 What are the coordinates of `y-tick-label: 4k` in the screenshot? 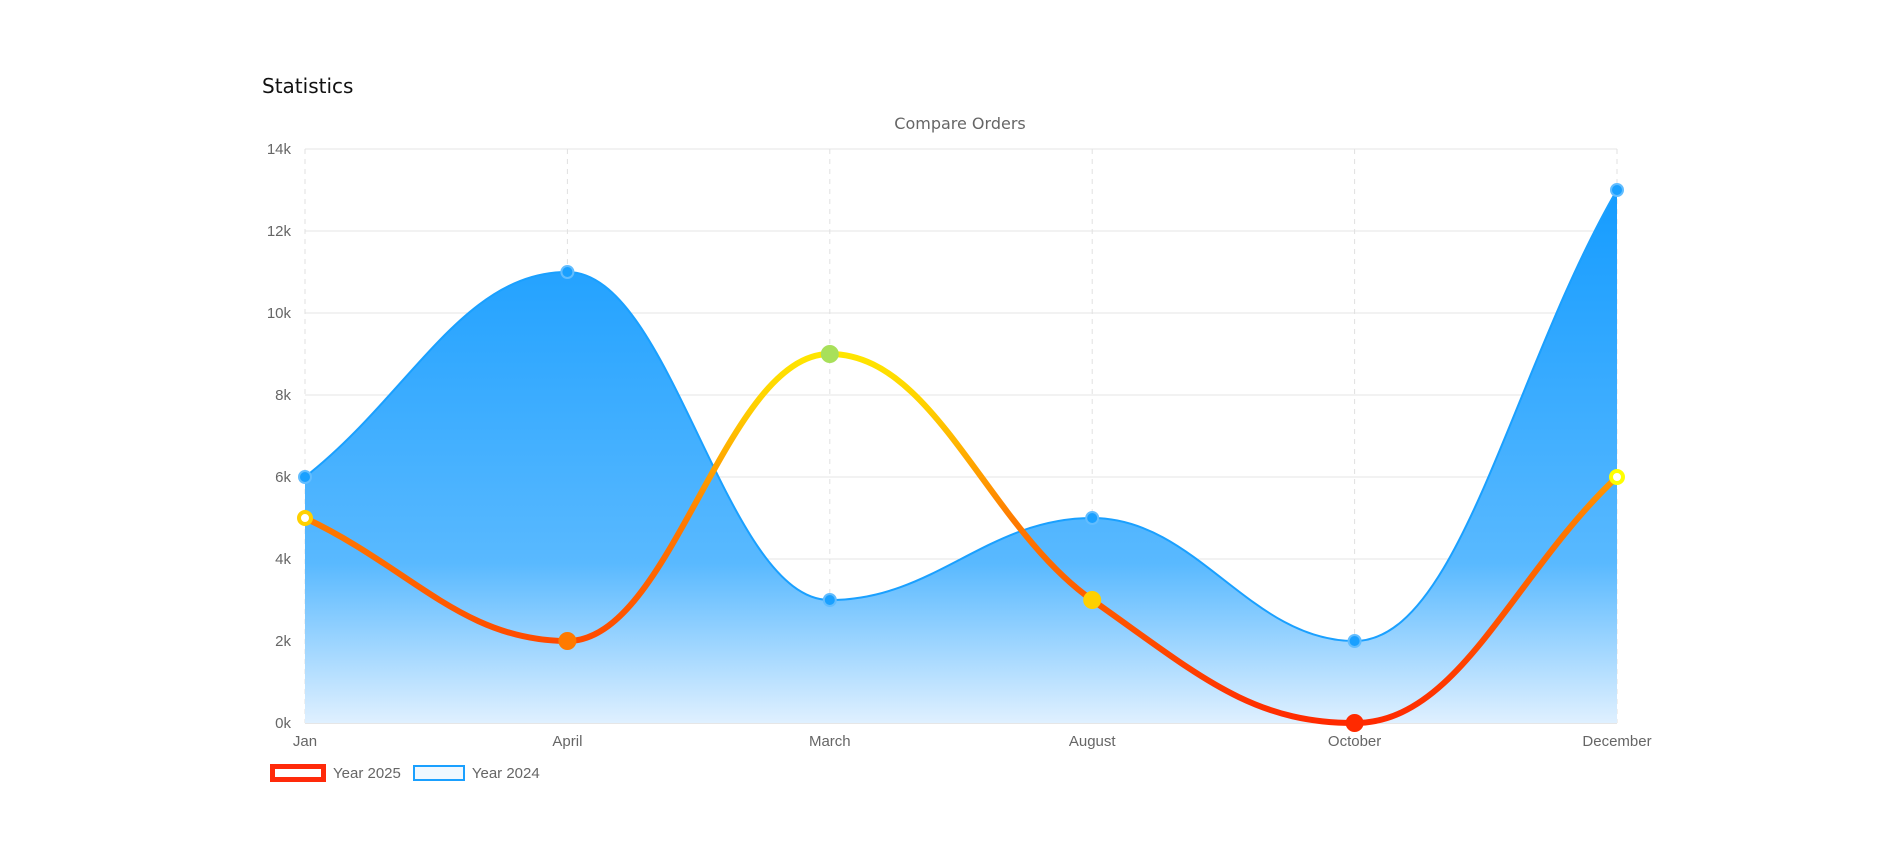 It's located at (283, 559).